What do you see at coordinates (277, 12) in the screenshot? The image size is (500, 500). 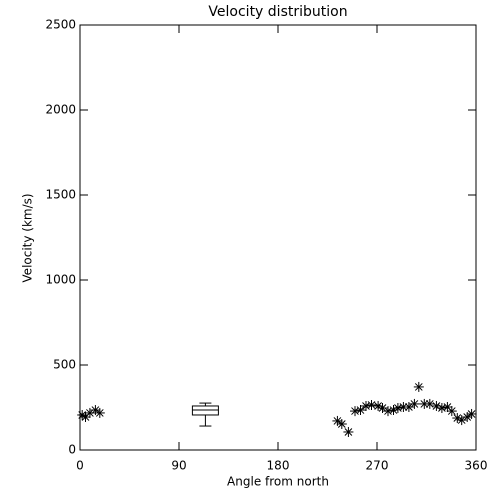 I see `chart-title: Velocity distribution` at bounding box center [277, 12].